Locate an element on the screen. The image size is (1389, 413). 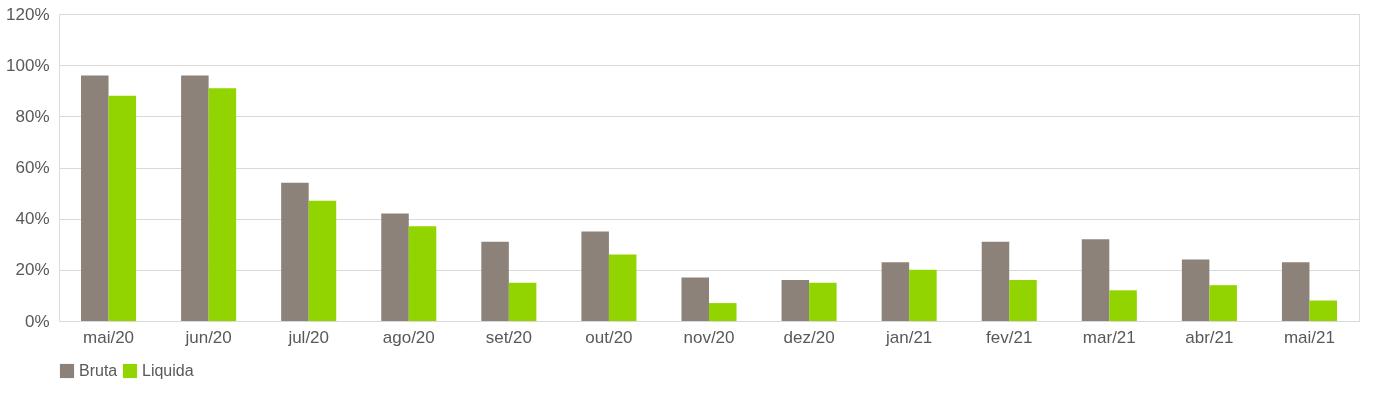
x-tick-label: set/20 is located at coordinates (508, 337).